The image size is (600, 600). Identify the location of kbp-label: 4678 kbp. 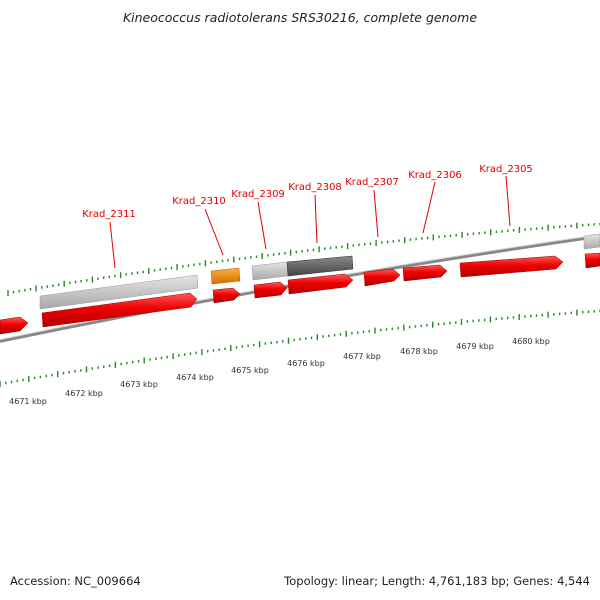
(419, 351).